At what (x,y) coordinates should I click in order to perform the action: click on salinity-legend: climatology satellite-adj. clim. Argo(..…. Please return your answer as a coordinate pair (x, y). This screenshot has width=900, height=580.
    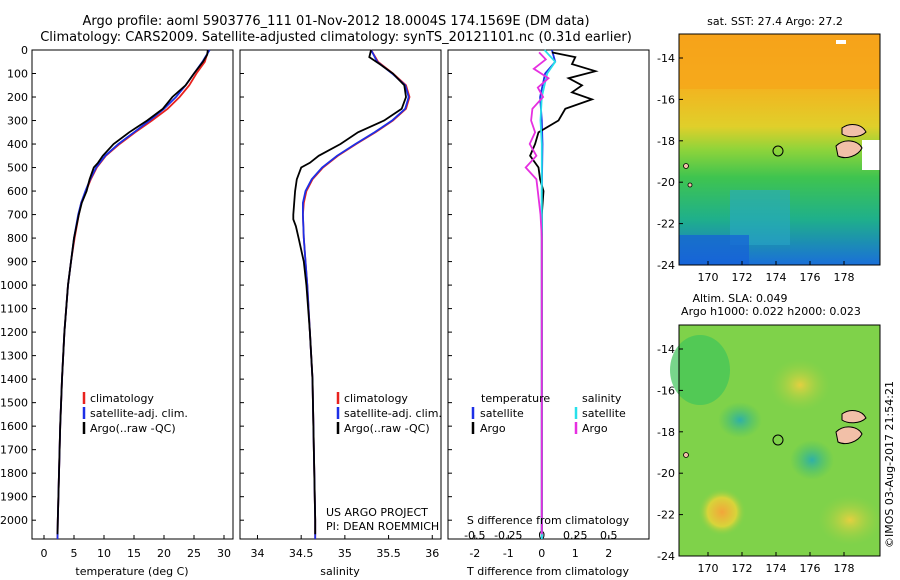
    Looking at the image, I should click on (384, 462).